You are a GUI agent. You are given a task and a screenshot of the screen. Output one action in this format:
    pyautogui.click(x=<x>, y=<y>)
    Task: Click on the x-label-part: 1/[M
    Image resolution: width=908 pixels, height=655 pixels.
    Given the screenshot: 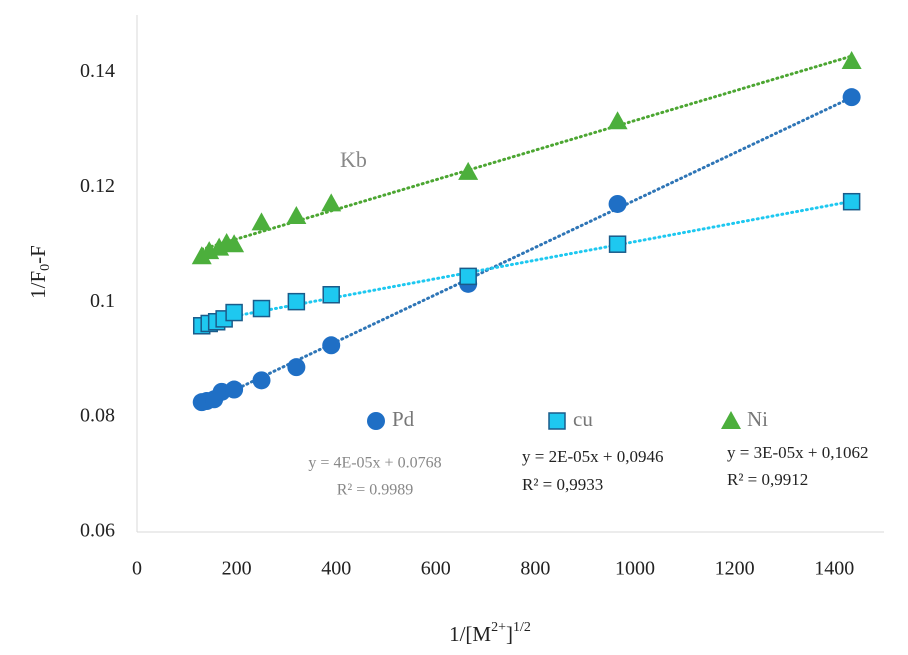 What is the action you would take?
    pyautogui.click(x=470, y=634)
    